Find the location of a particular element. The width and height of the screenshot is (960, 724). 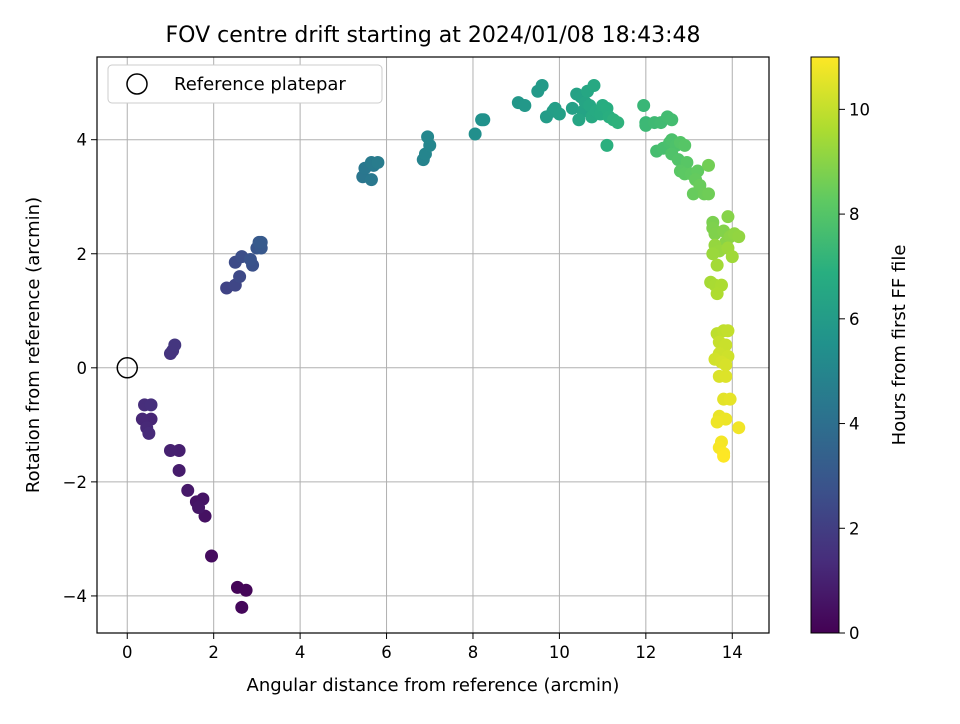

x-axis-label: Angular distance from reference (arcmin) is located at coordinates (433, 685).